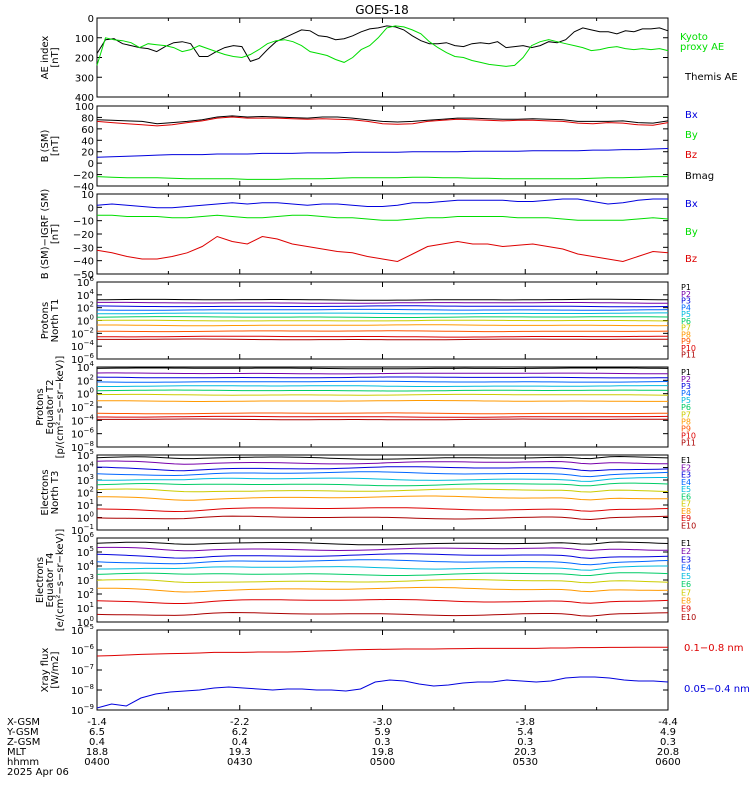 The width and height of the screenshot is (750, 800). I want to click on y-axis-label: AE index, so click(45, 58).